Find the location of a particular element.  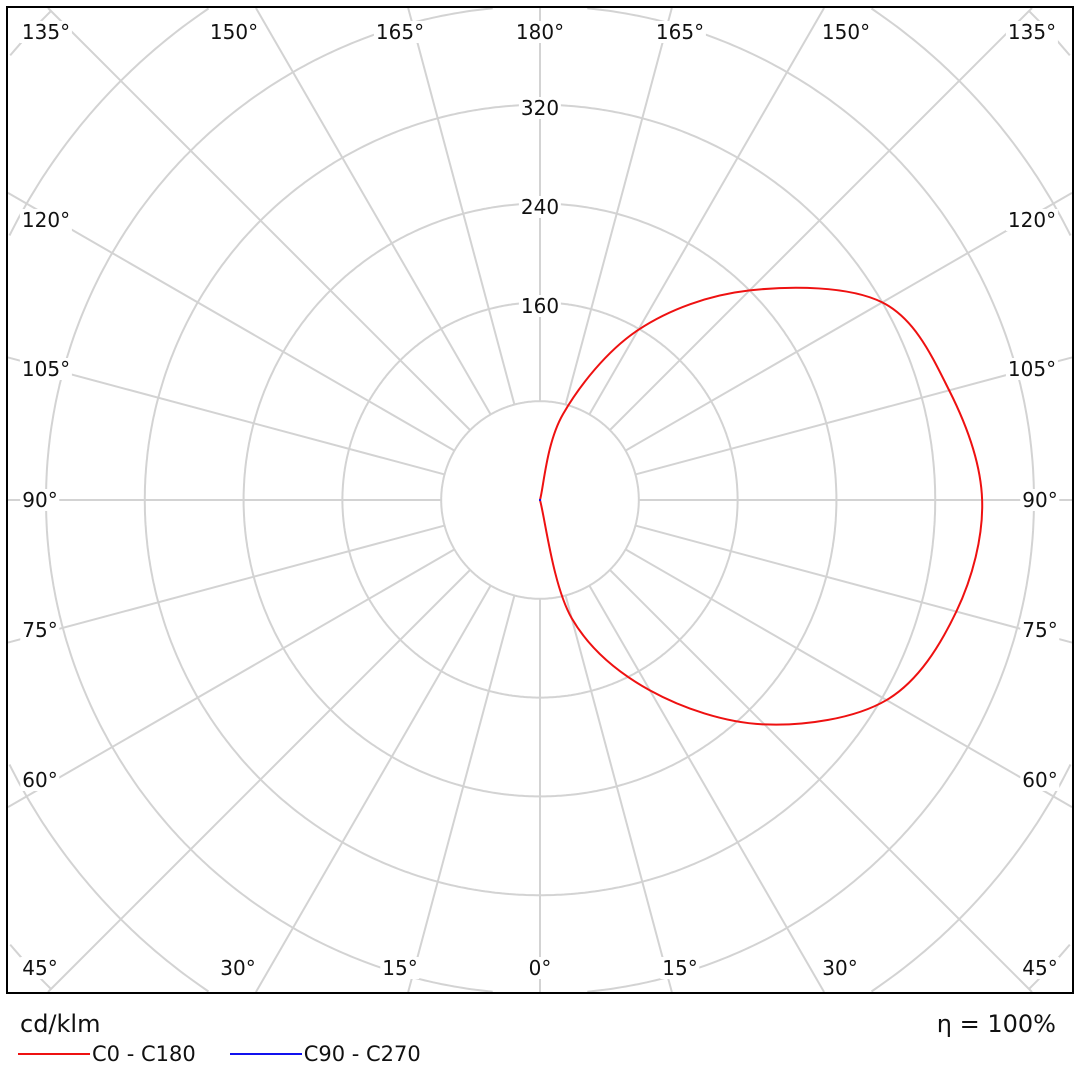

legend-item-c90-c270: C90 - C270 is located at coordinates (325, 1054).